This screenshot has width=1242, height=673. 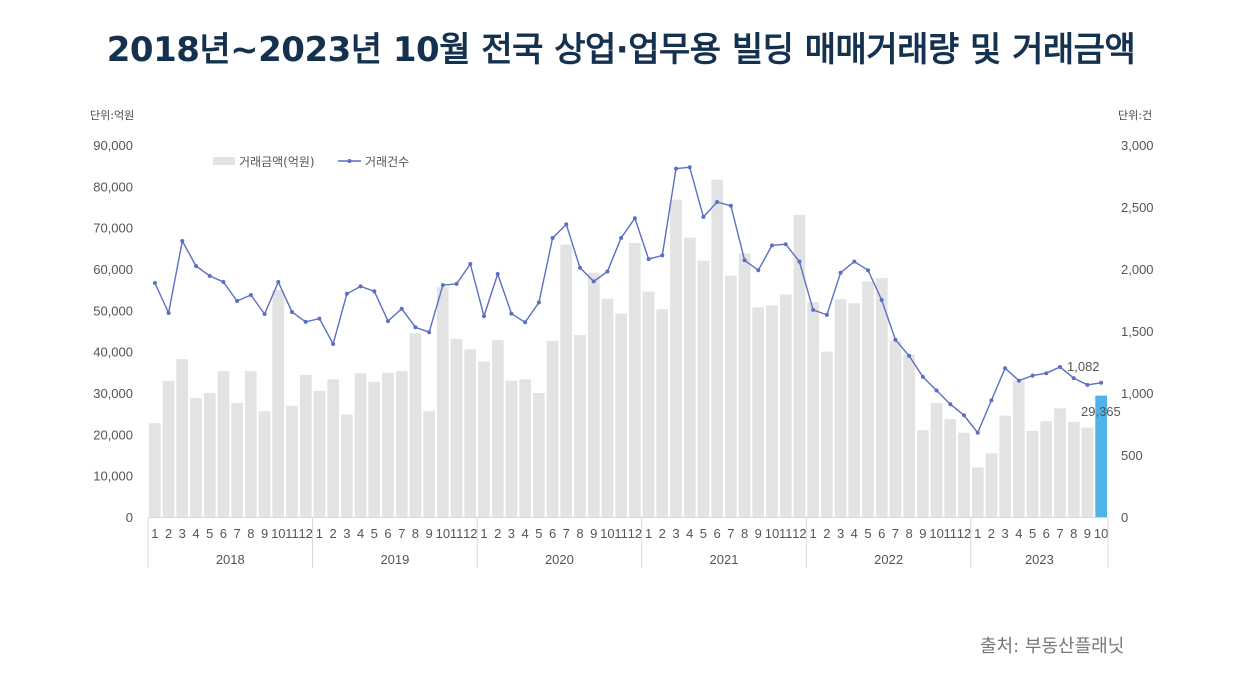 What do you see at coordinates (538, 533) in the screenshot?
I see `month-label: 5` at bounding box center [538, 533].